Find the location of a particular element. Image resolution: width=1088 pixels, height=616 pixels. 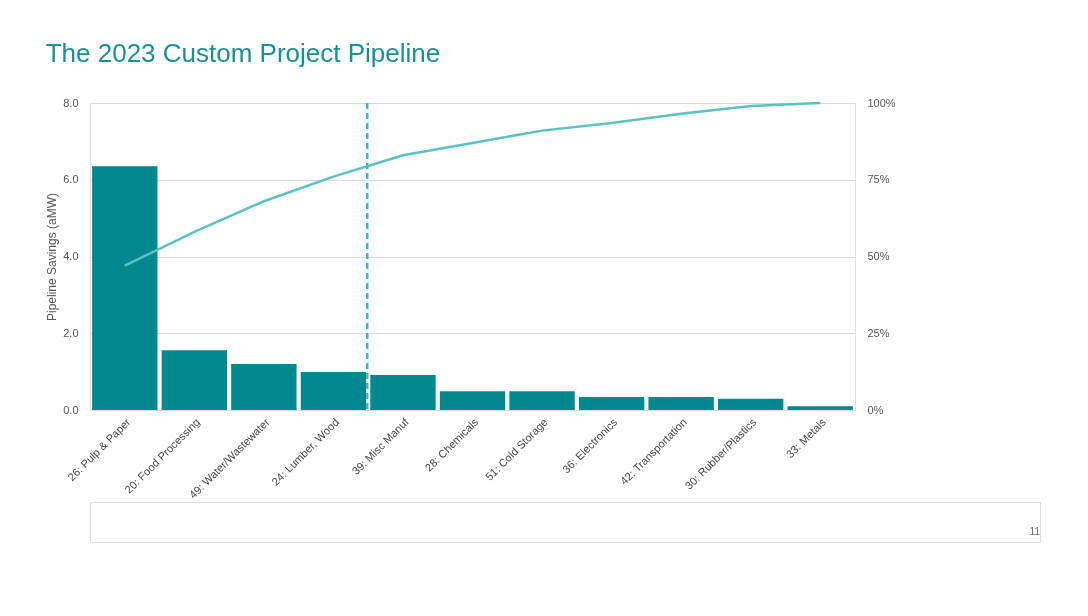

y-axis-title: Pipeline Savings (aMW) is located at coordinates (52, 257).